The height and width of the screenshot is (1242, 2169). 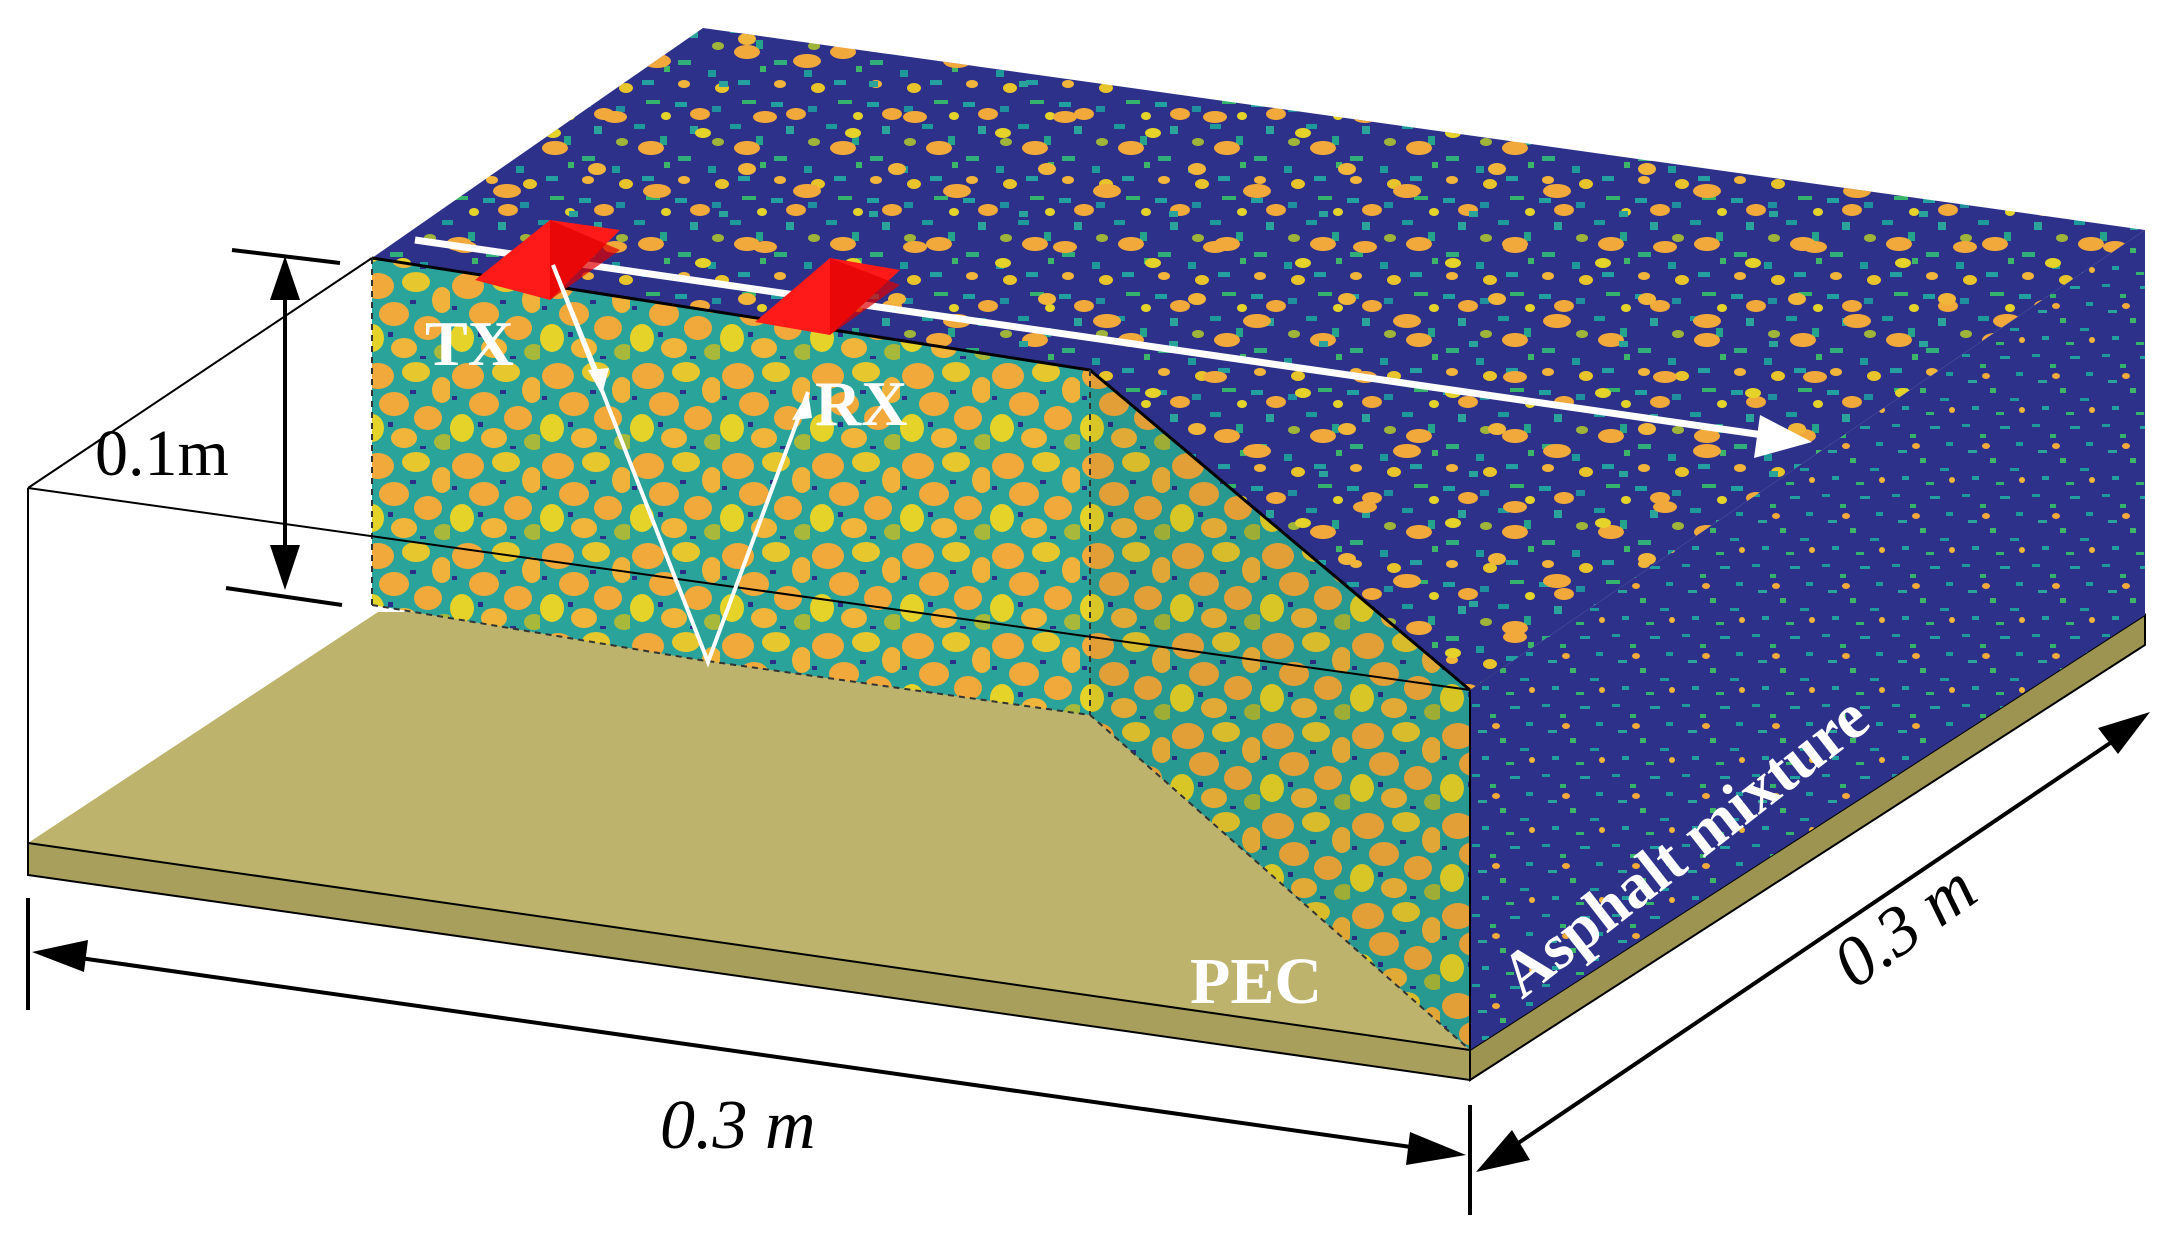 I want to click on slope-shade, so click(x=1280, y=710).